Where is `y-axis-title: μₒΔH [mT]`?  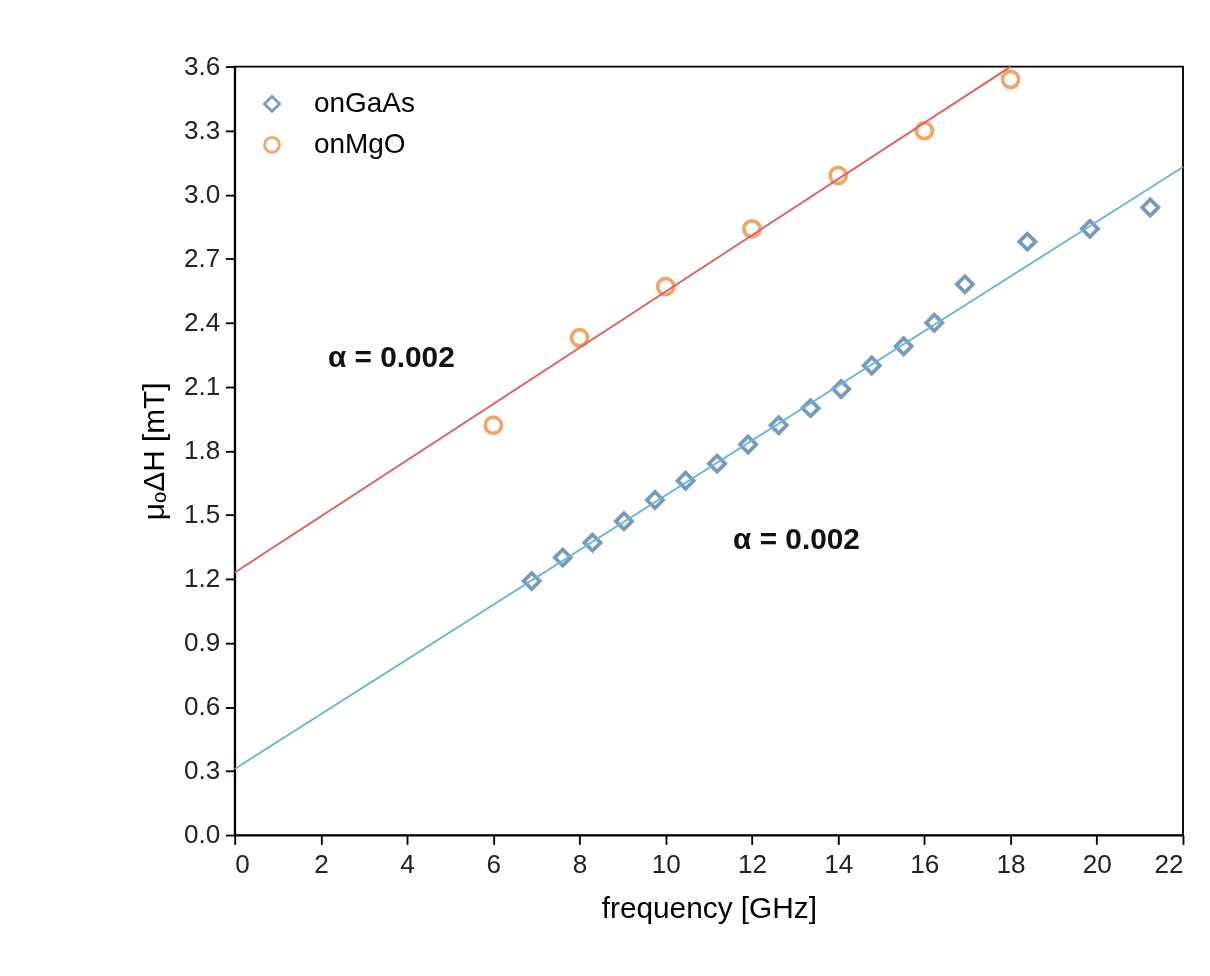
y-axis-title: μₒΔH [mT] is located at coordinates (154, 451).